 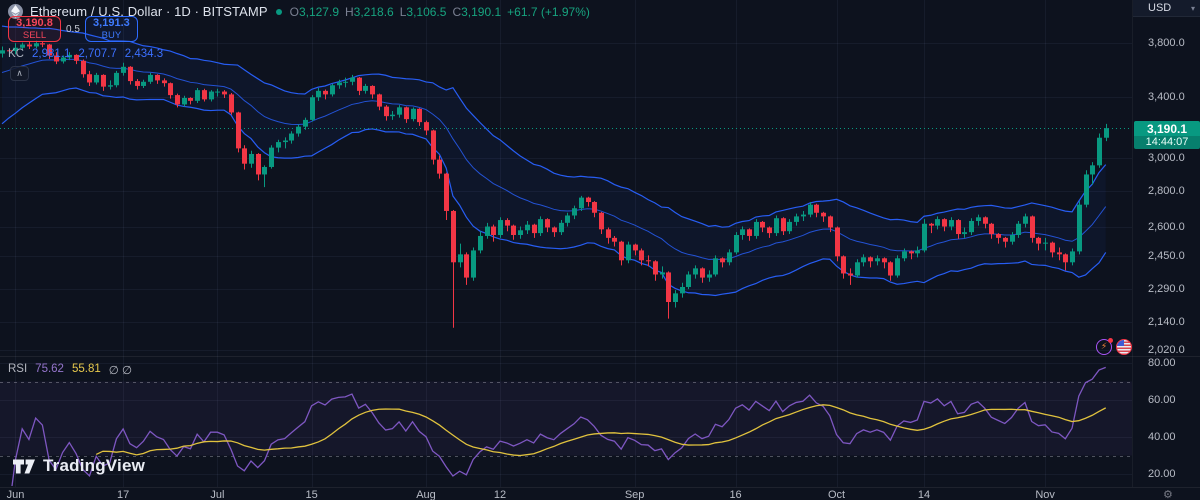 I want to click on price-axis-label: 3,000.0, so click(x=1166, y=157).